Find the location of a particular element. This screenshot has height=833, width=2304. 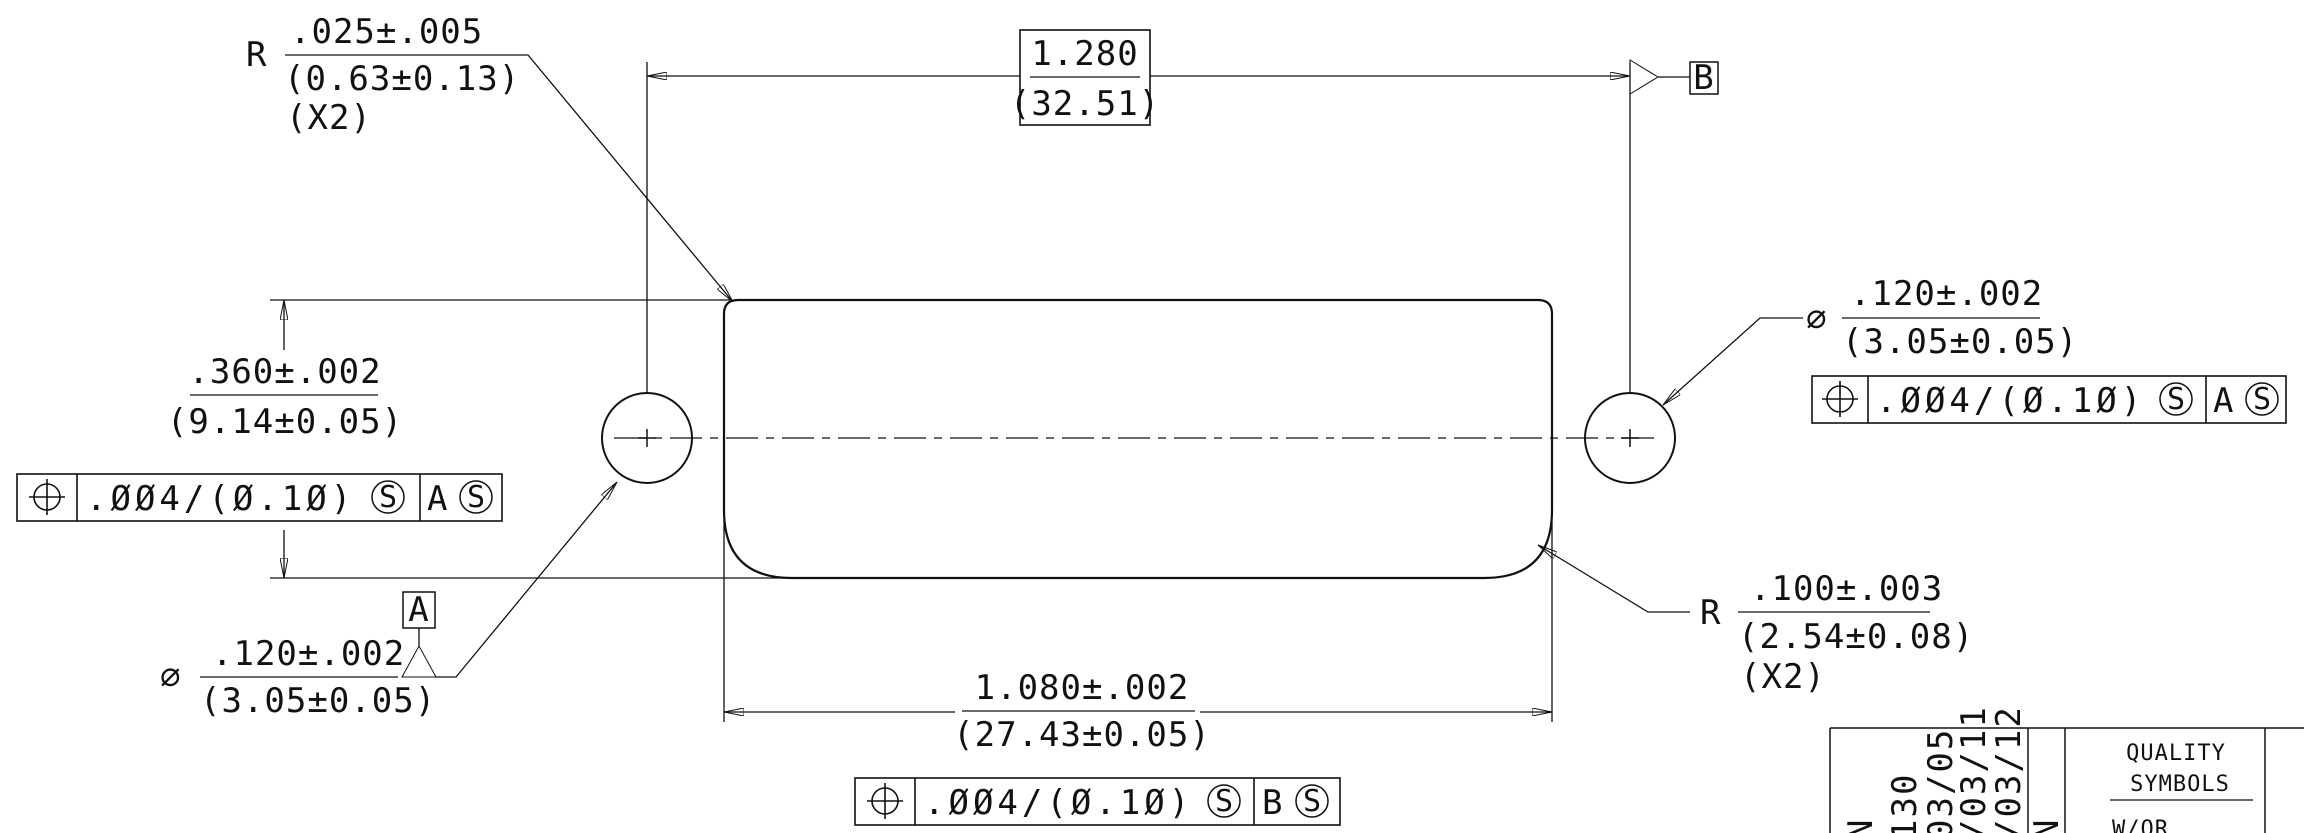

rotated-col-4: /03/11 is located at coordinates (1974, 769).